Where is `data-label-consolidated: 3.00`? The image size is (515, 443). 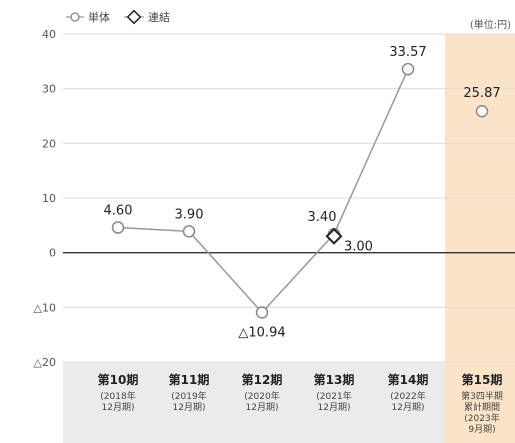
data-label-consolidated: 3.00 is located at coordinates (358, 246).